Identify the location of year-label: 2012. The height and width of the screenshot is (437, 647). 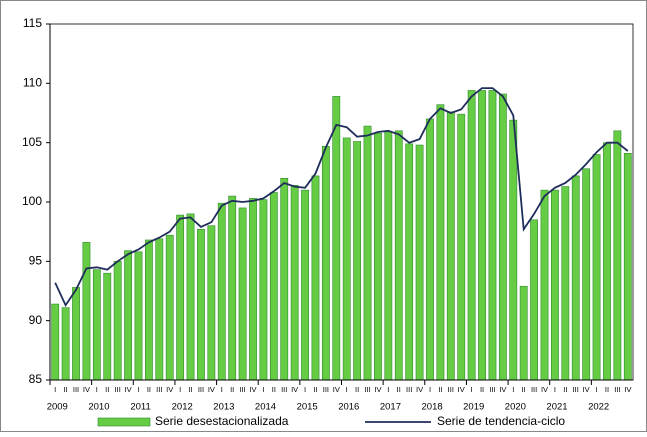
(182, 407).